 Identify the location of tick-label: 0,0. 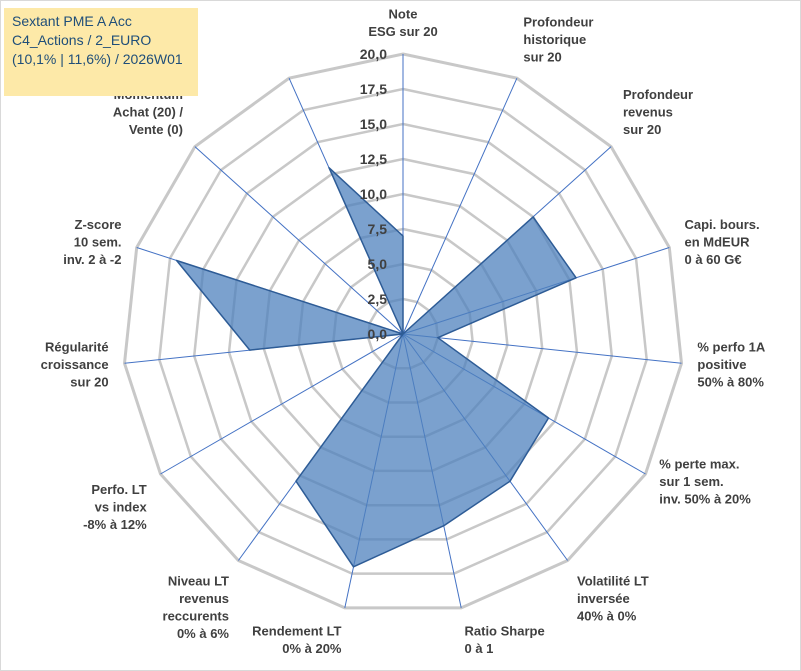
(378, 334).